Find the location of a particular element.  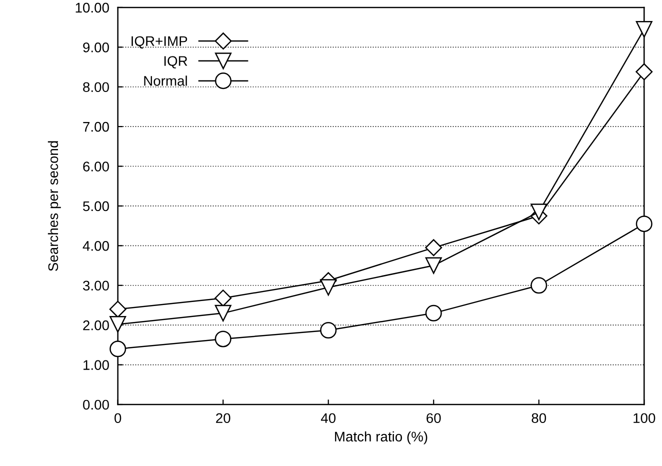

y-tick-label: 9.00 is located at coordinates (96, 47).